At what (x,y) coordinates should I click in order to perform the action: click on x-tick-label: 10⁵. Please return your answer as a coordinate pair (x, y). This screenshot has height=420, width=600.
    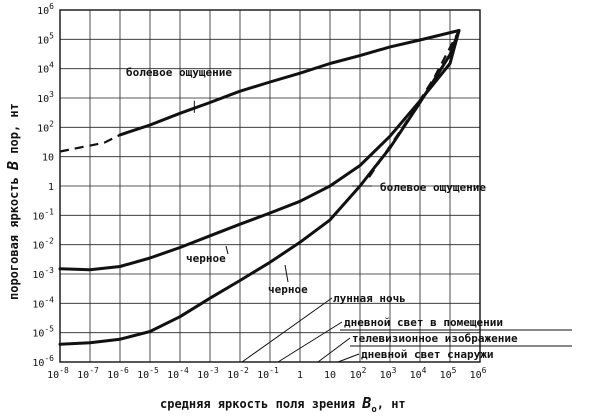
    Looking at the image, I should click on (448, 373).